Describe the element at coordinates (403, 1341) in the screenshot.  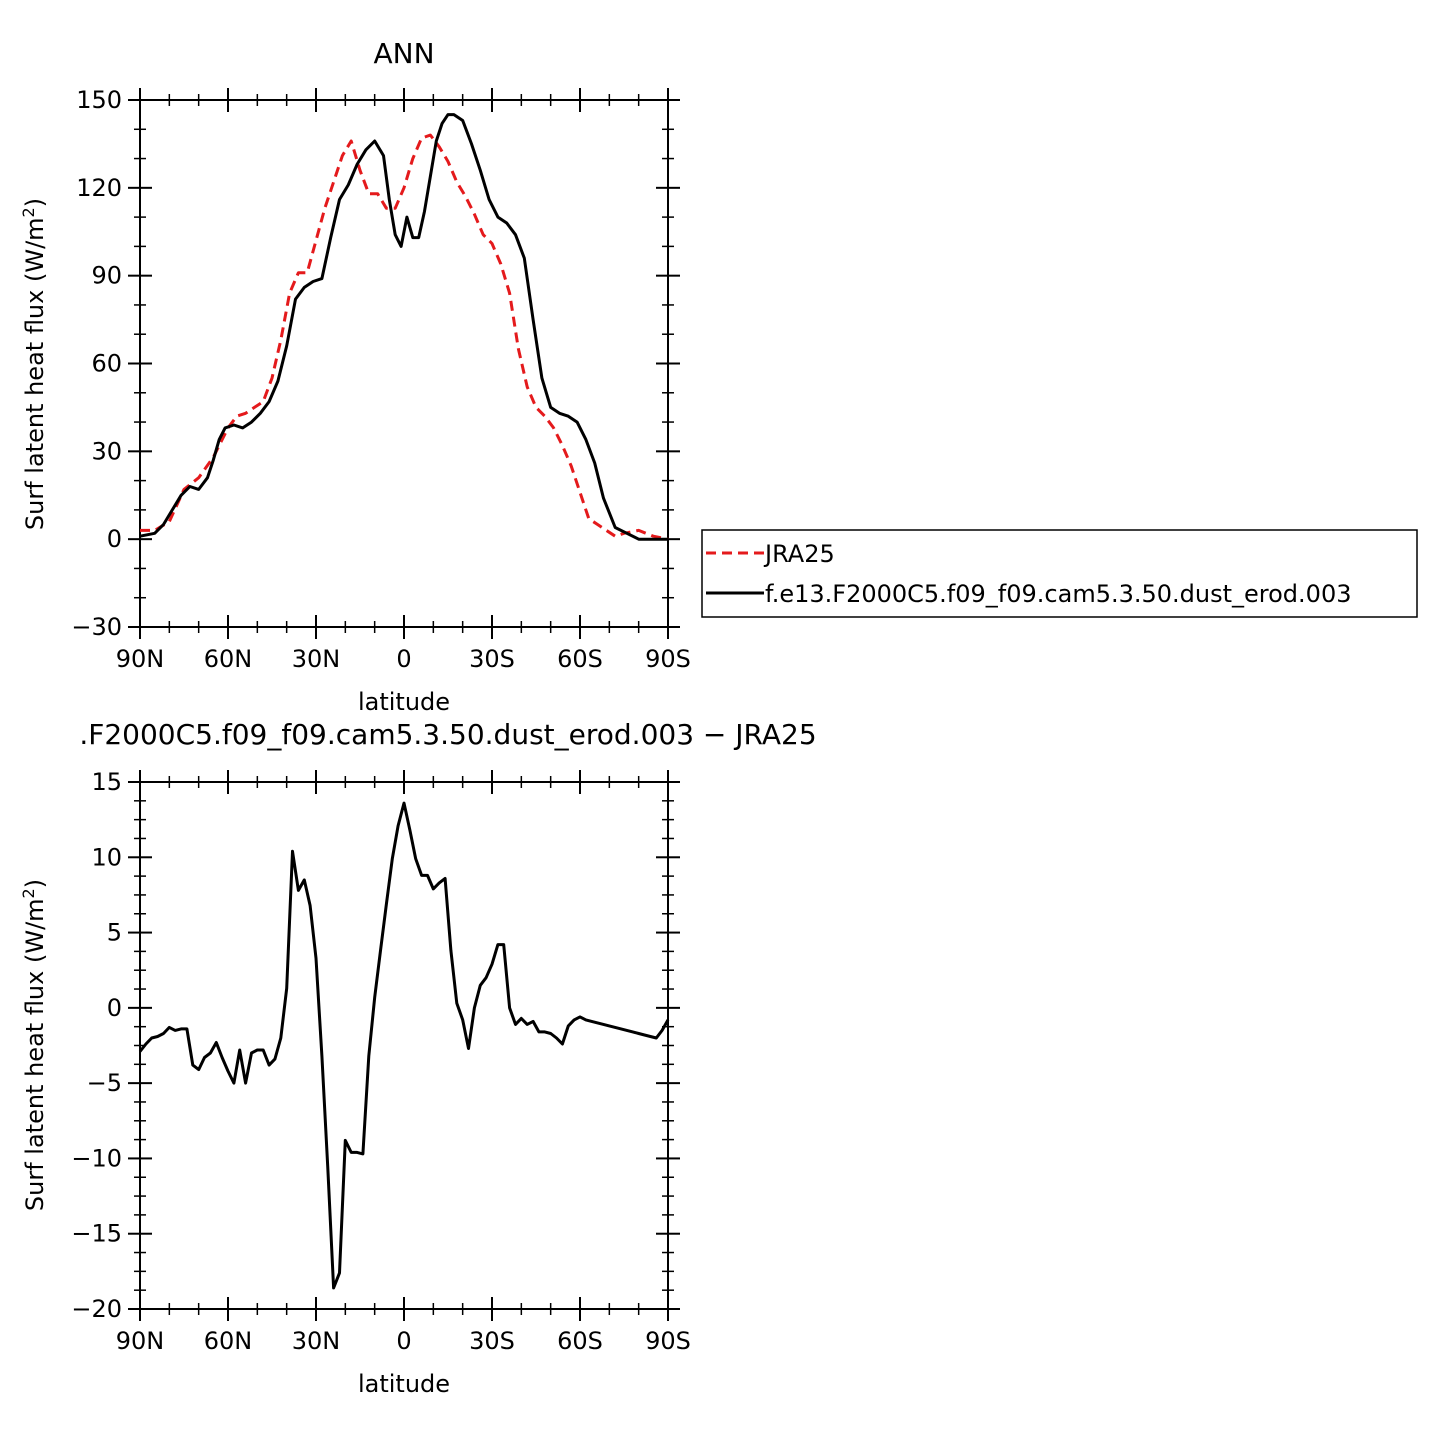
I see `bottom-x-tick-label: 0` at that location.